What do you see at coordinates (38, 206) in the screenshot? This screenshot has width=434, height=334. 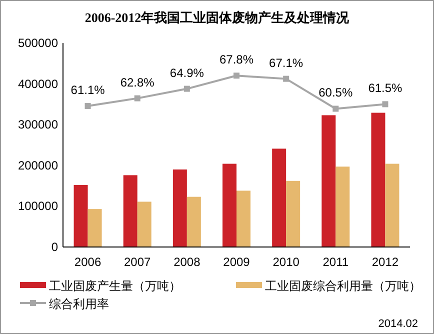 I see `y-tick-label: 100000` at bounding box center [38, 206].